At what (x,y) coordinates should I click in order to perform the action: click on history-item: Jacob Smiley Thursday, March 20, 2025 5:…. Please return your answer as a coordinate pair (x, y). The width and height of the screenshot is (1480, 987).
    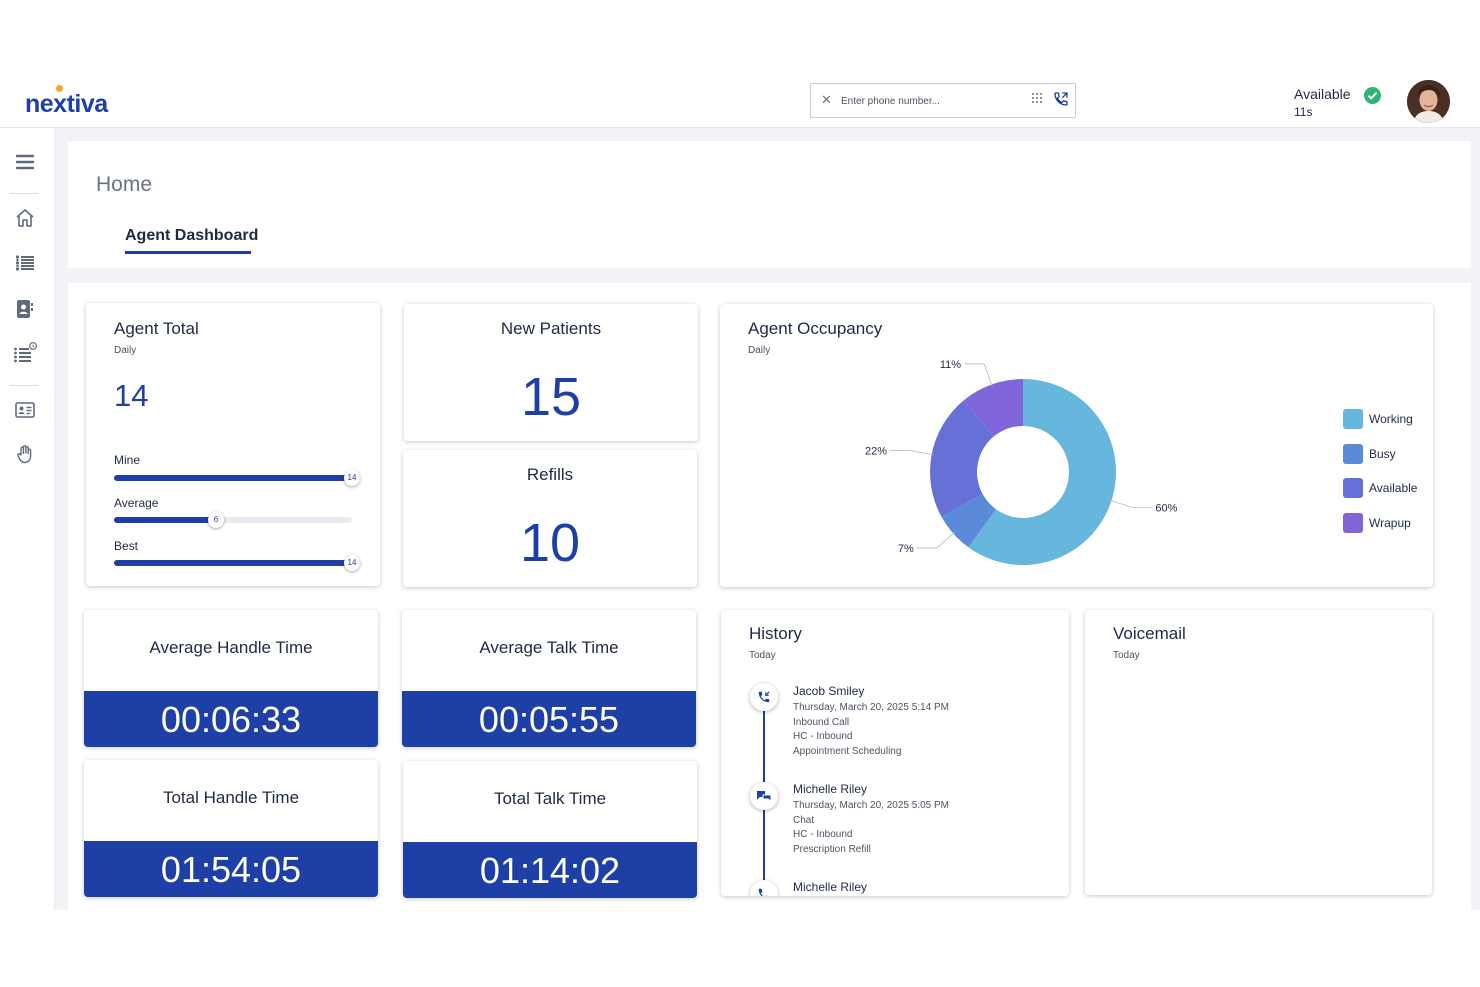
    Looking at the image, I should click on (871, 721).